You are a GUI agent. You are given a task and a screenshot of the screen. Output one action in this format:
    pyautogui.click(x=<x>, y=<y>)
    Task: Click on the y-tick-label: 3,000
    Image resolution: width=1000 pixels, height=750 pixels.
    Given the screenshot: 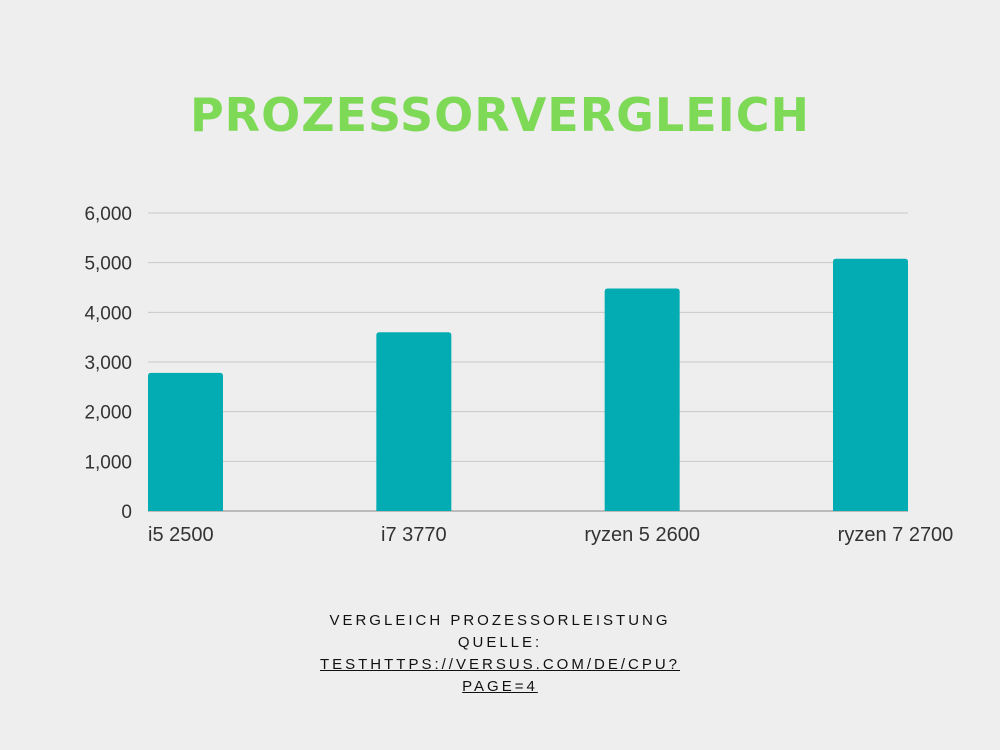 What is the action you would take?
    pyautogui.click(x=108, y=363)
    